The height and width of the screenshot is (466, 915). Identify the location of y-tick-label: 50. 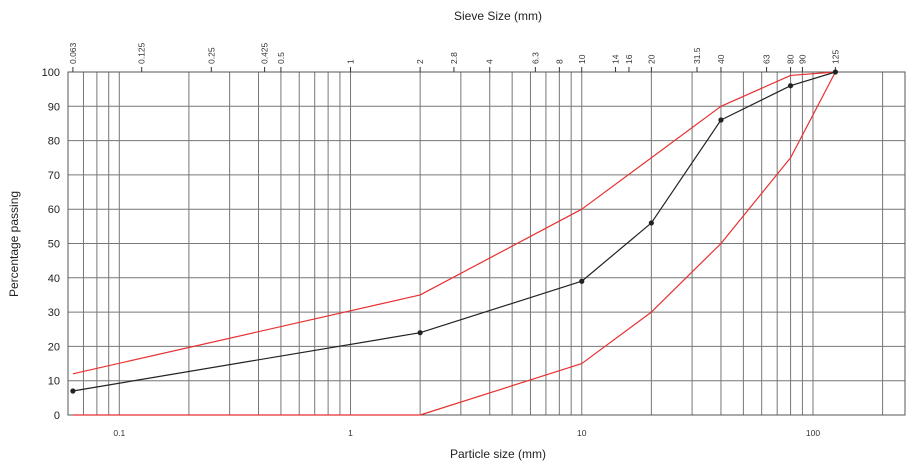
(54, 245).